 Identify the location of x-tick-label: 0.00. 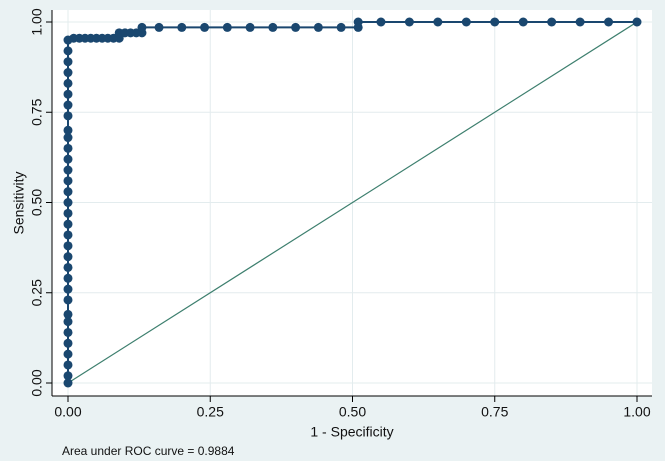
(67, 412).